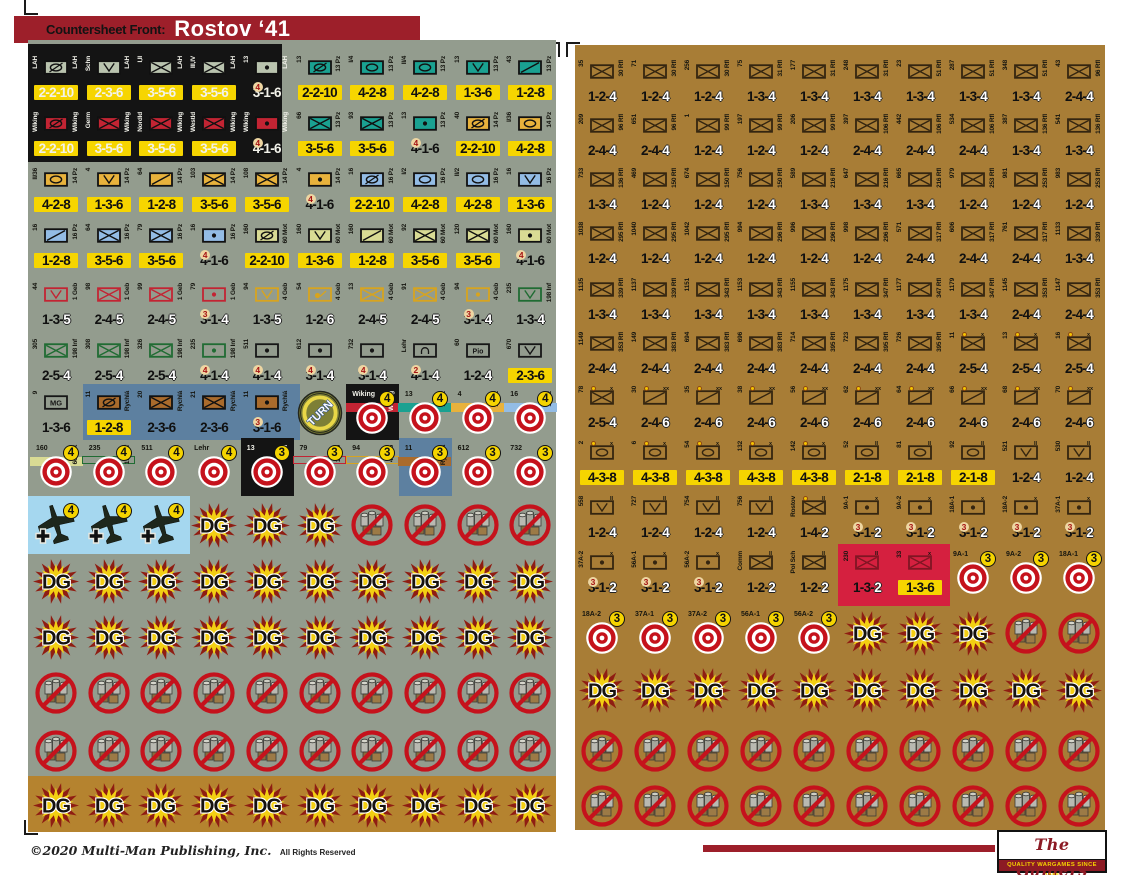  I want to click on v-symbol, so click(319, 235).